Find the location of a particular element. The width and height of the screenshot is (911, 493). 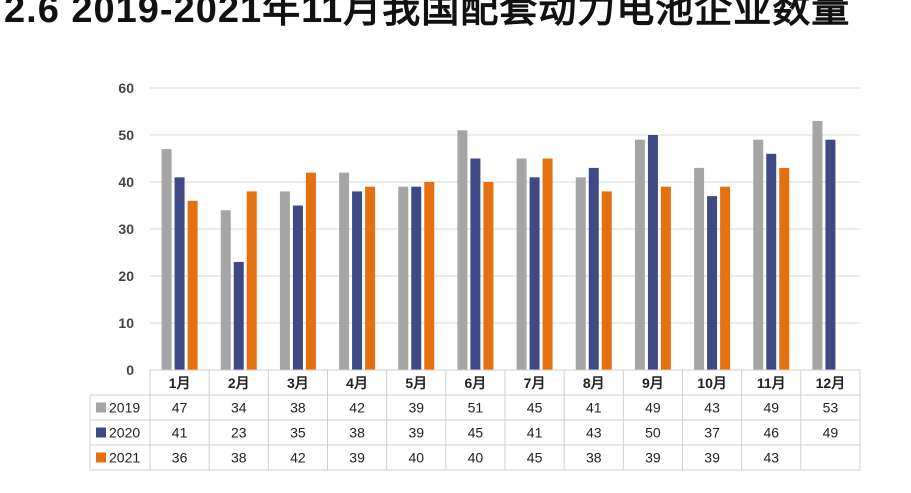

data-label-2021-2月: 38 is located at coordinates (239, 458).